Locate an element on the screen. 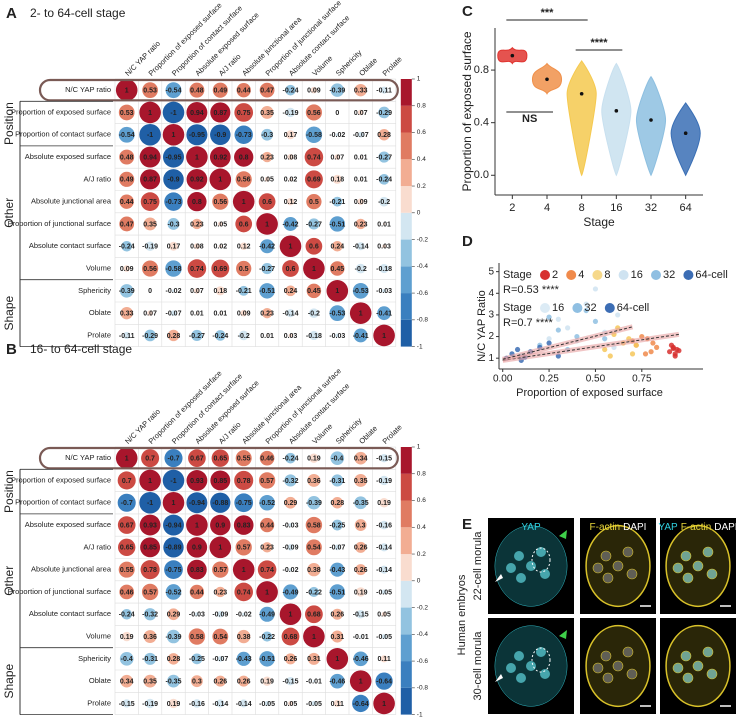 The height and width of the screenshot is (718, 737). correlation-value: -0.24 is located at coordinates (127, 247).